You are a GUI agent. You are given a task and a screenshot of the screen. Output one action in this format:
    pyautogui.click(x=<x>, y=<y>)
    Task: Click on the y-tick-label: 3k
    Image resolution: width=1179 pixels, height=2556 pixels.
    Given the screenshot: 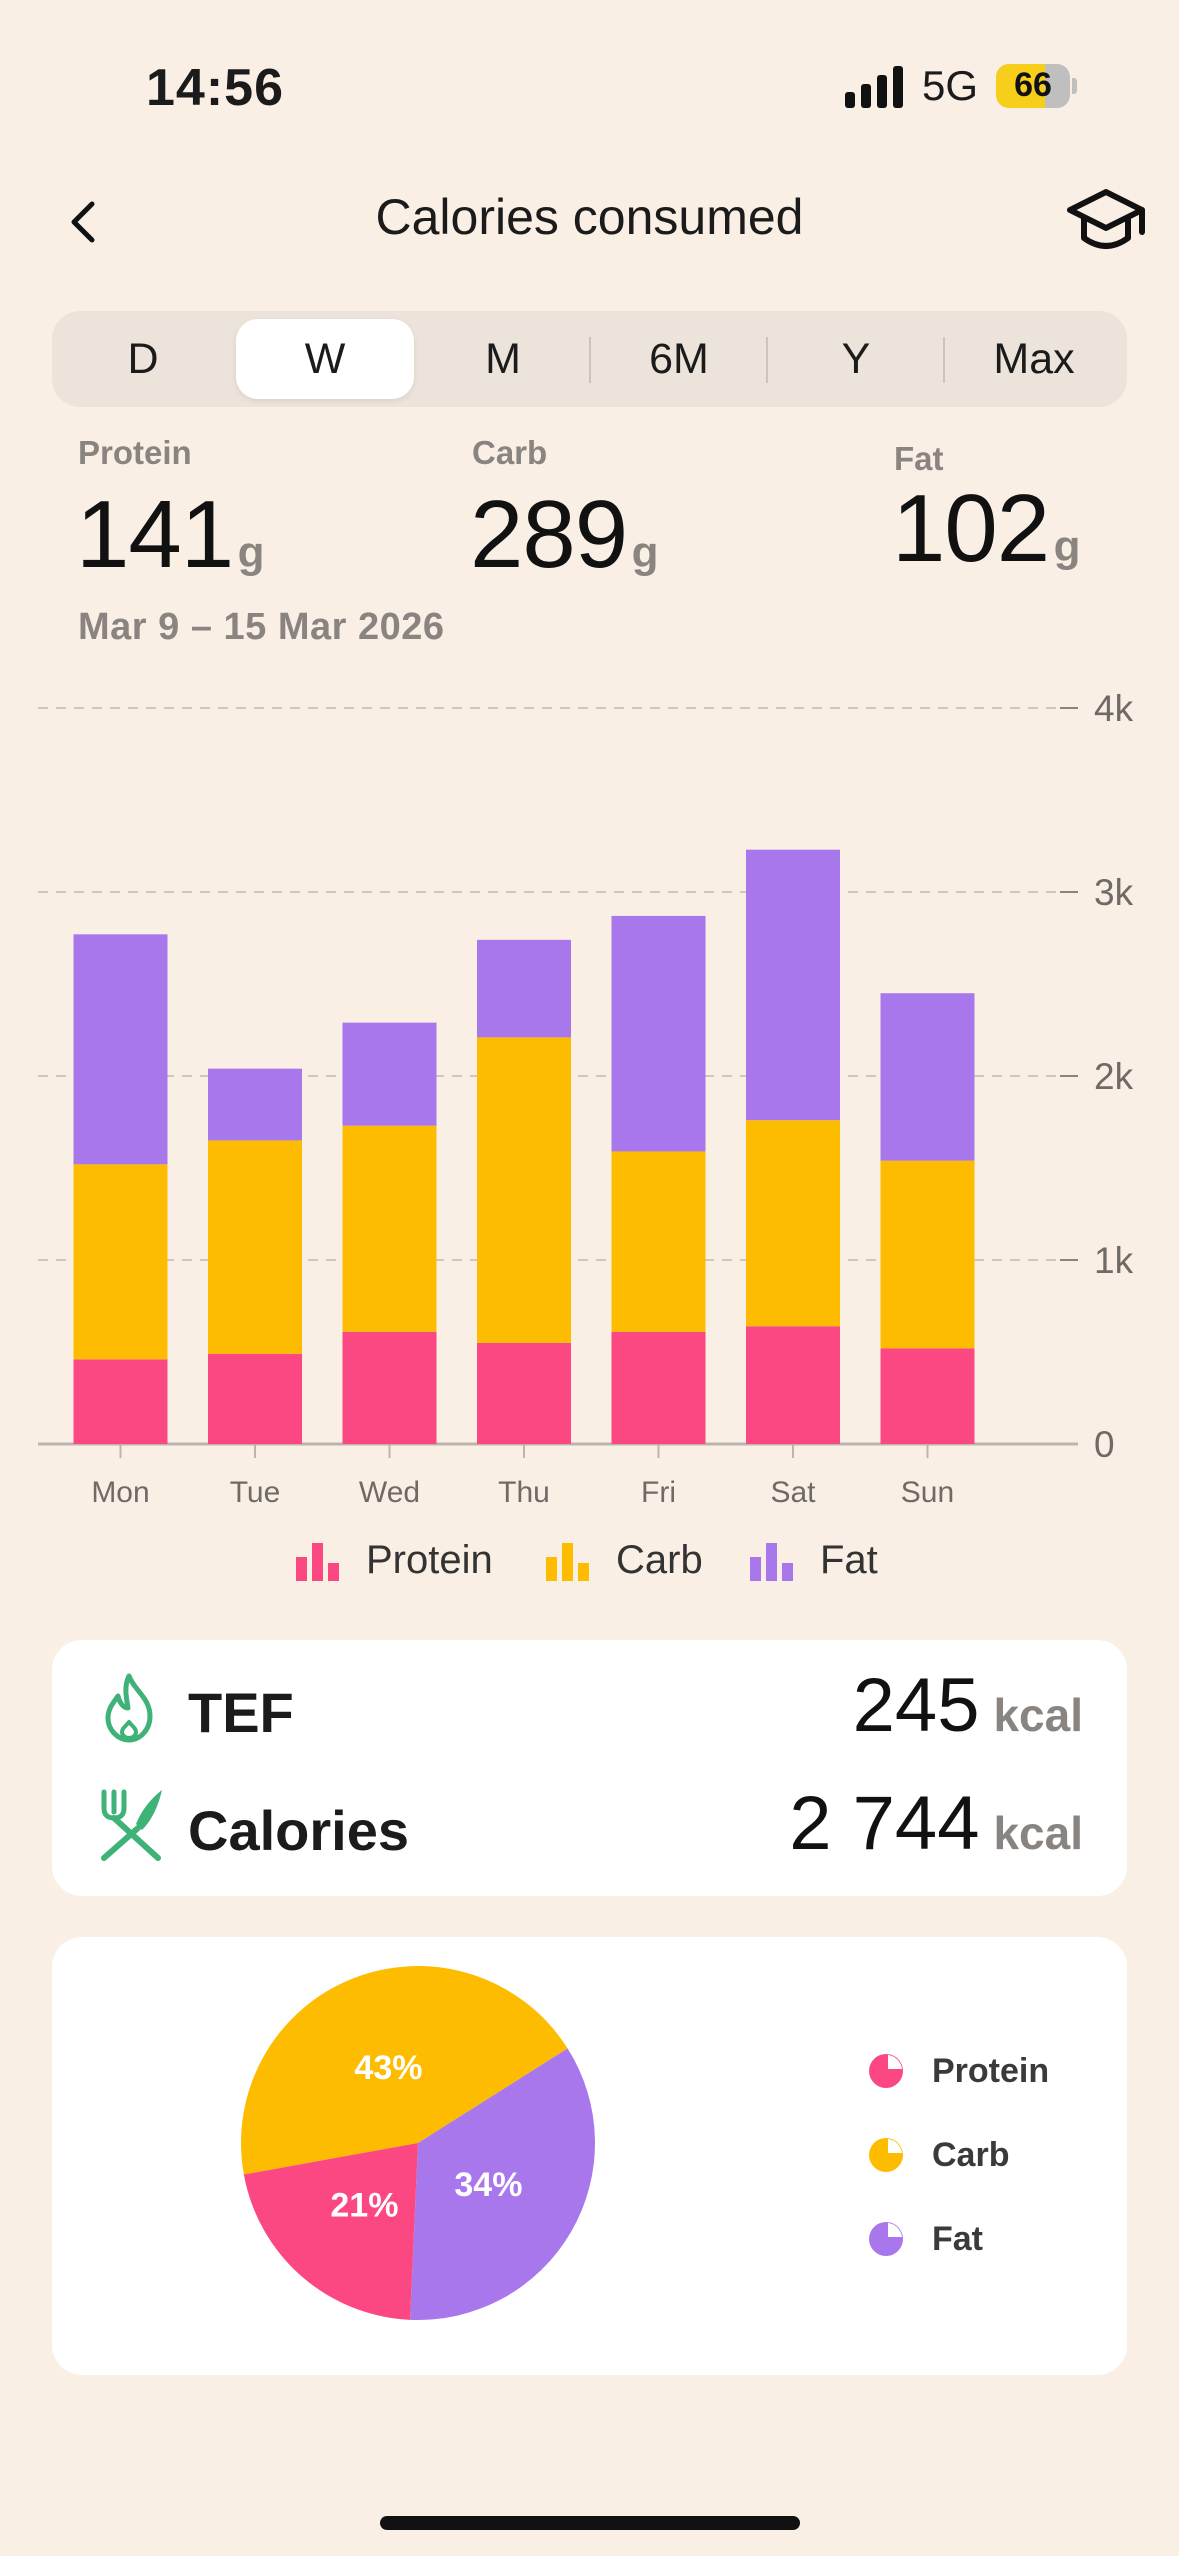 What is the action you would take?
    pyautogui.click(x=1114, y=892)
    